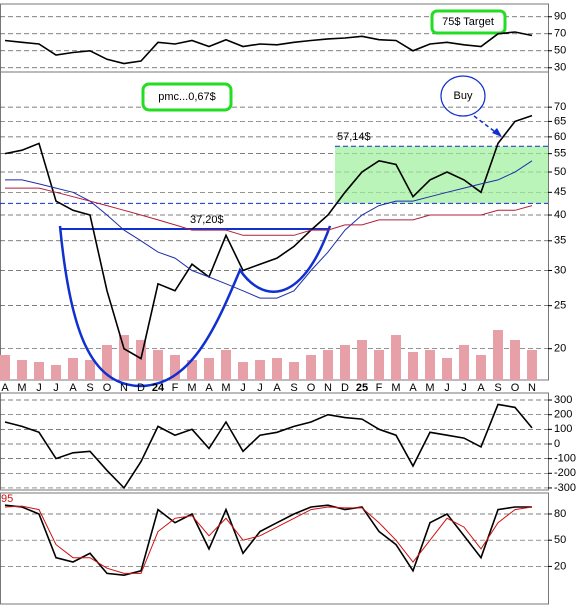  I want to click on y-tick-label: 65, so click(560, 121).